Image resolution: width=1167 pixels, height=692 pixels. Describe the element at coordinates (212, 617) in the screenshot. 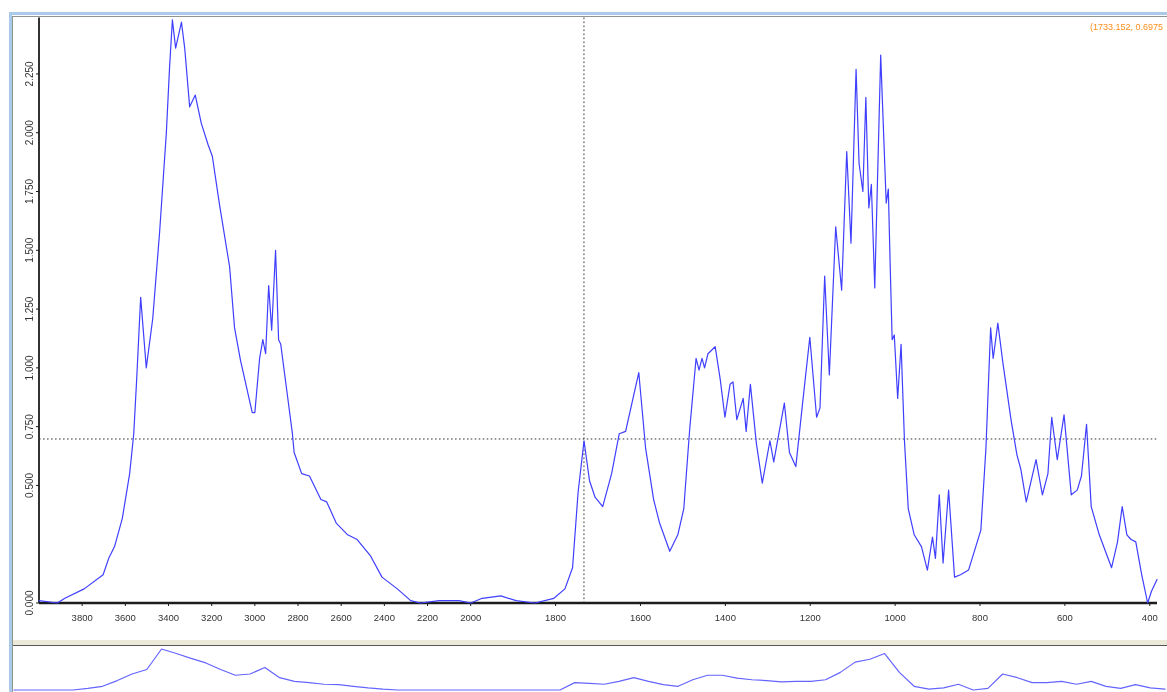

I see `x-tick-label: 3200` at that location.